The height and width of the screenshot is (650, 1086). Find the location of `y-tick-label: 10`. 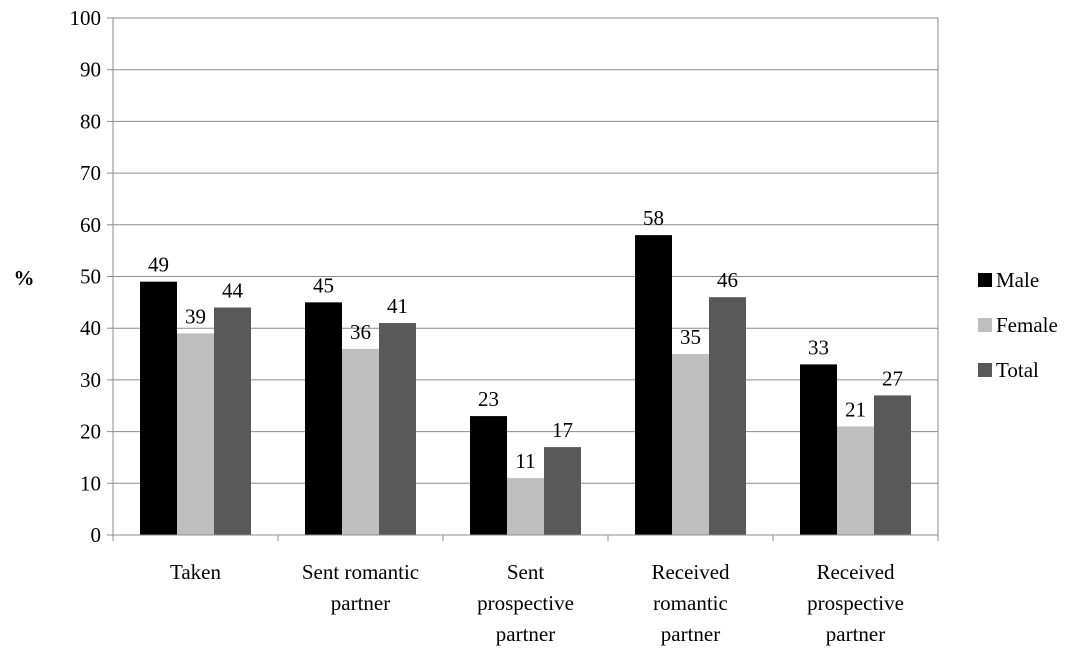

y-tick-label: 10 is located at coordinates (90, 483).